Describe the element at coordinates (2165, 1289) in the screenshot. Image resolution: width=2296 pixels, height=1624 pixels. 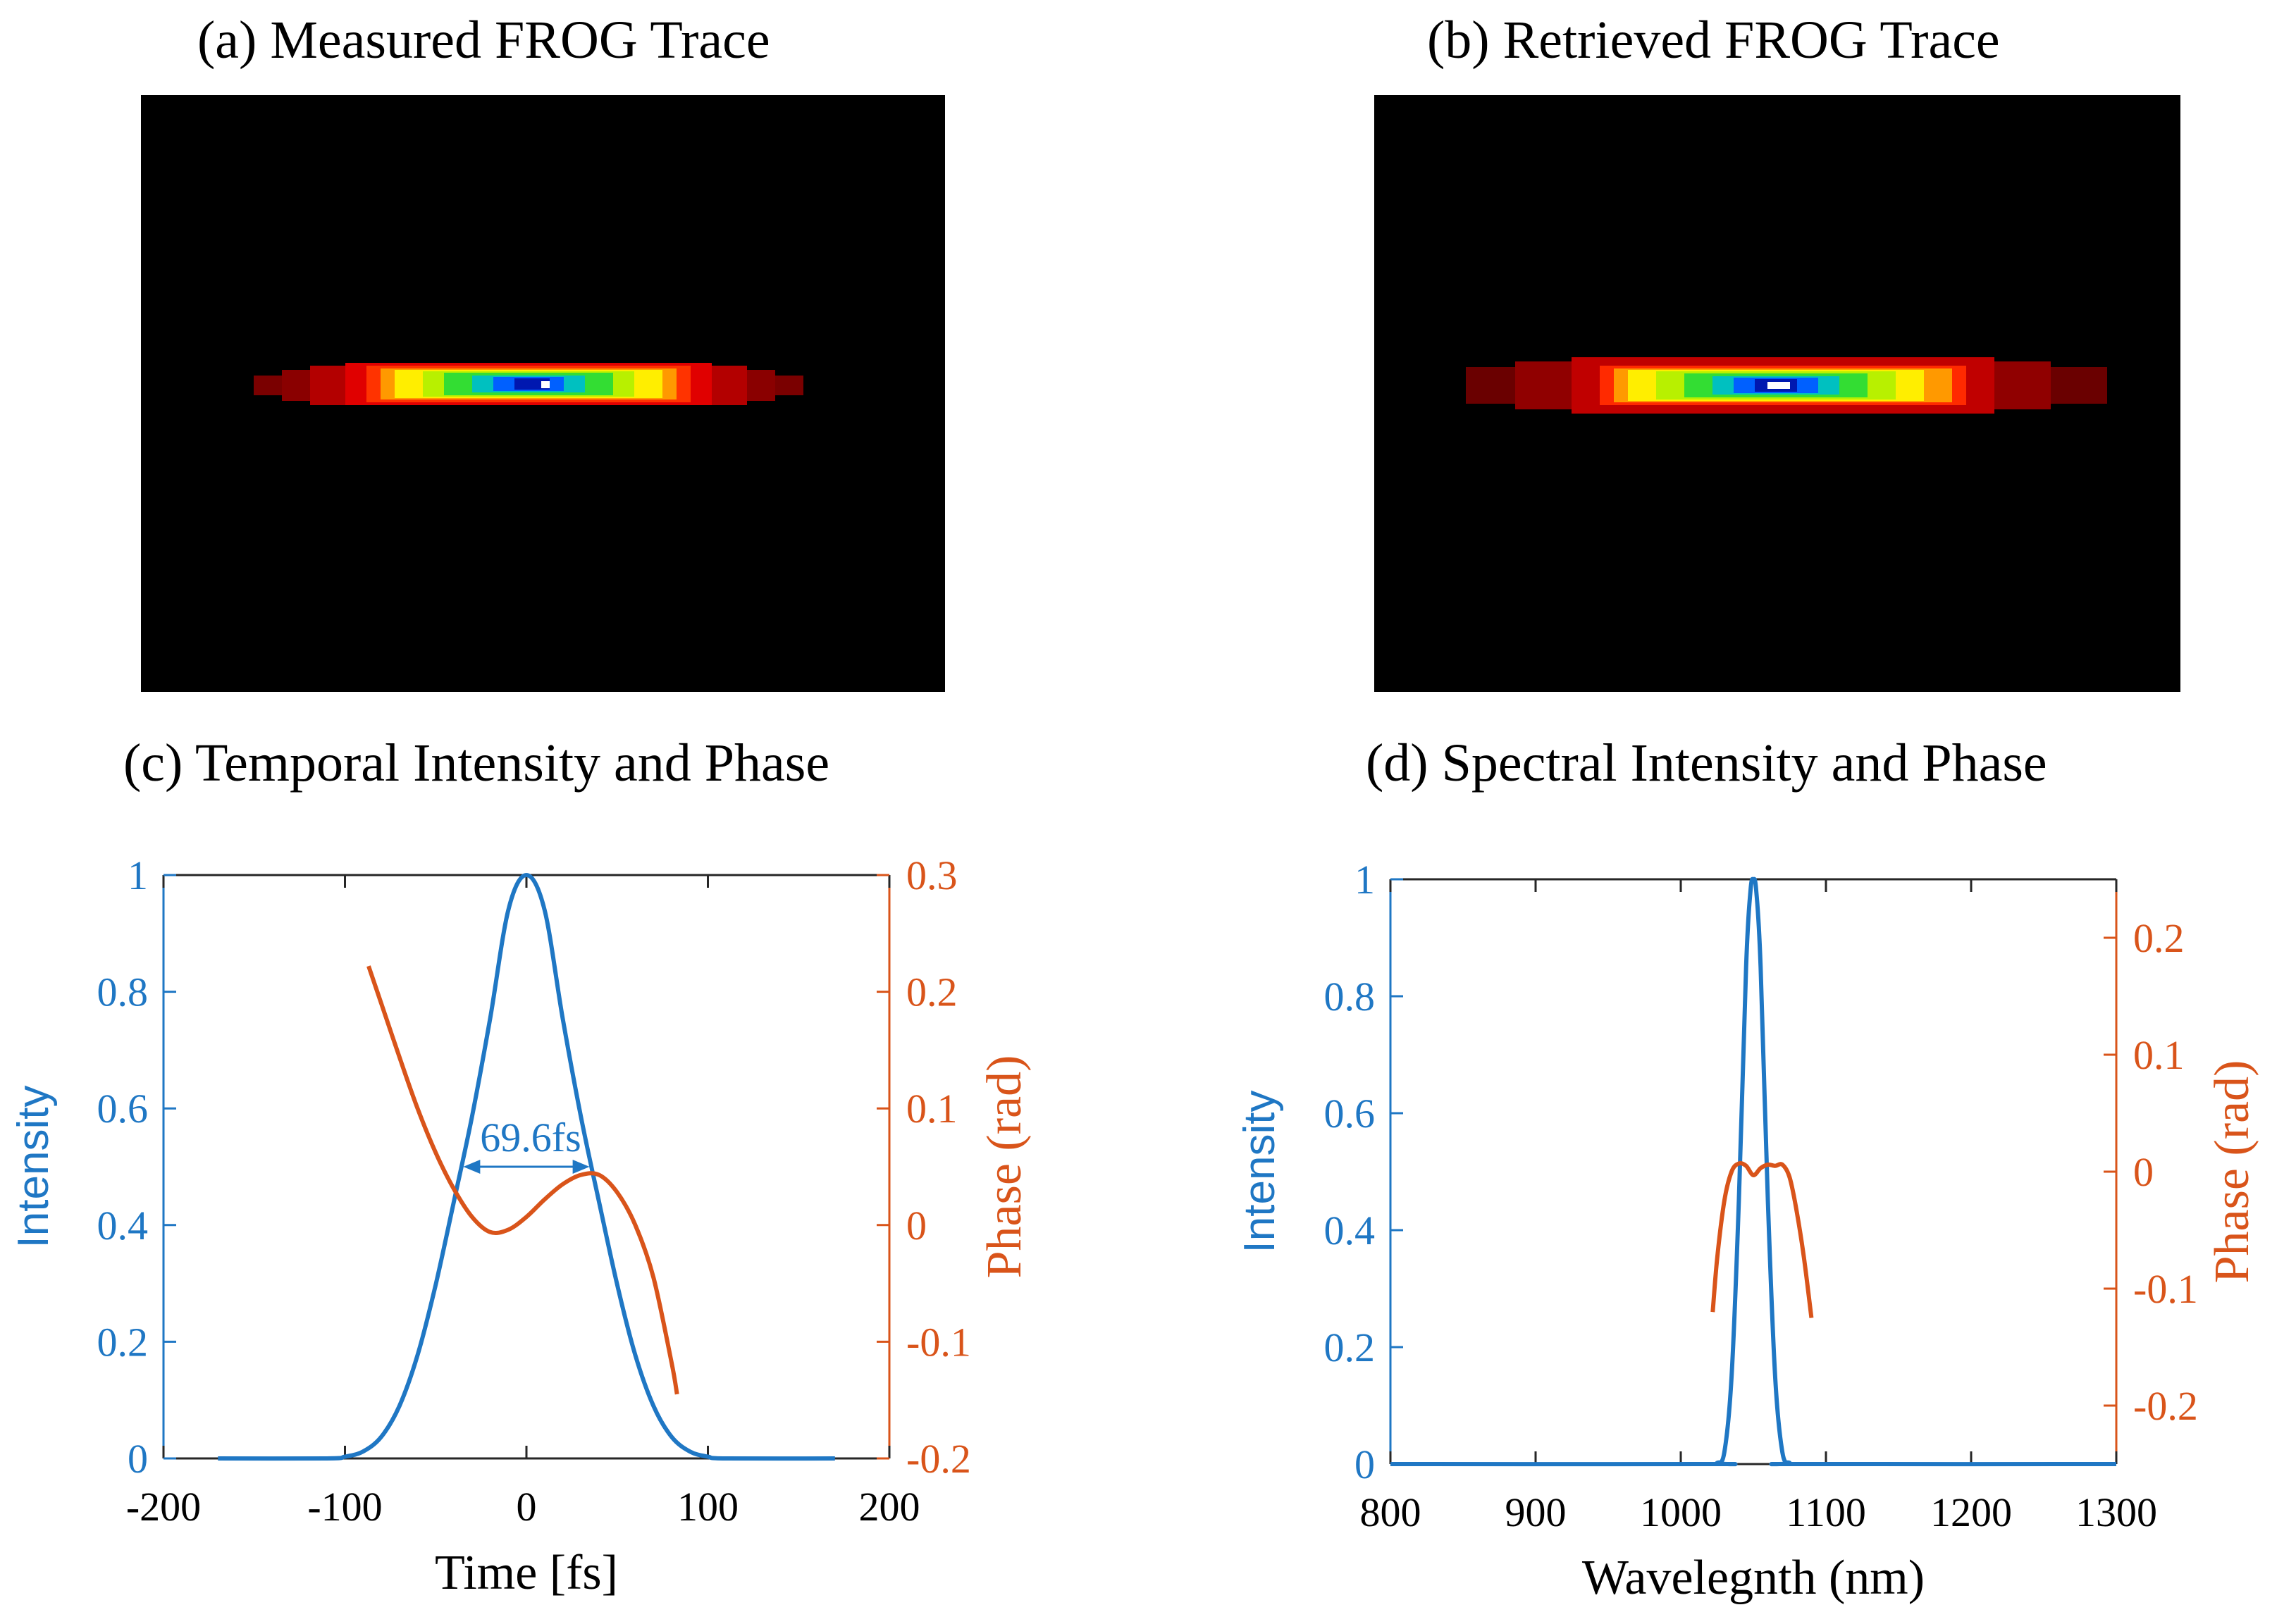
I see `chart-d-y-right-tick-label: -0.1` at that location.